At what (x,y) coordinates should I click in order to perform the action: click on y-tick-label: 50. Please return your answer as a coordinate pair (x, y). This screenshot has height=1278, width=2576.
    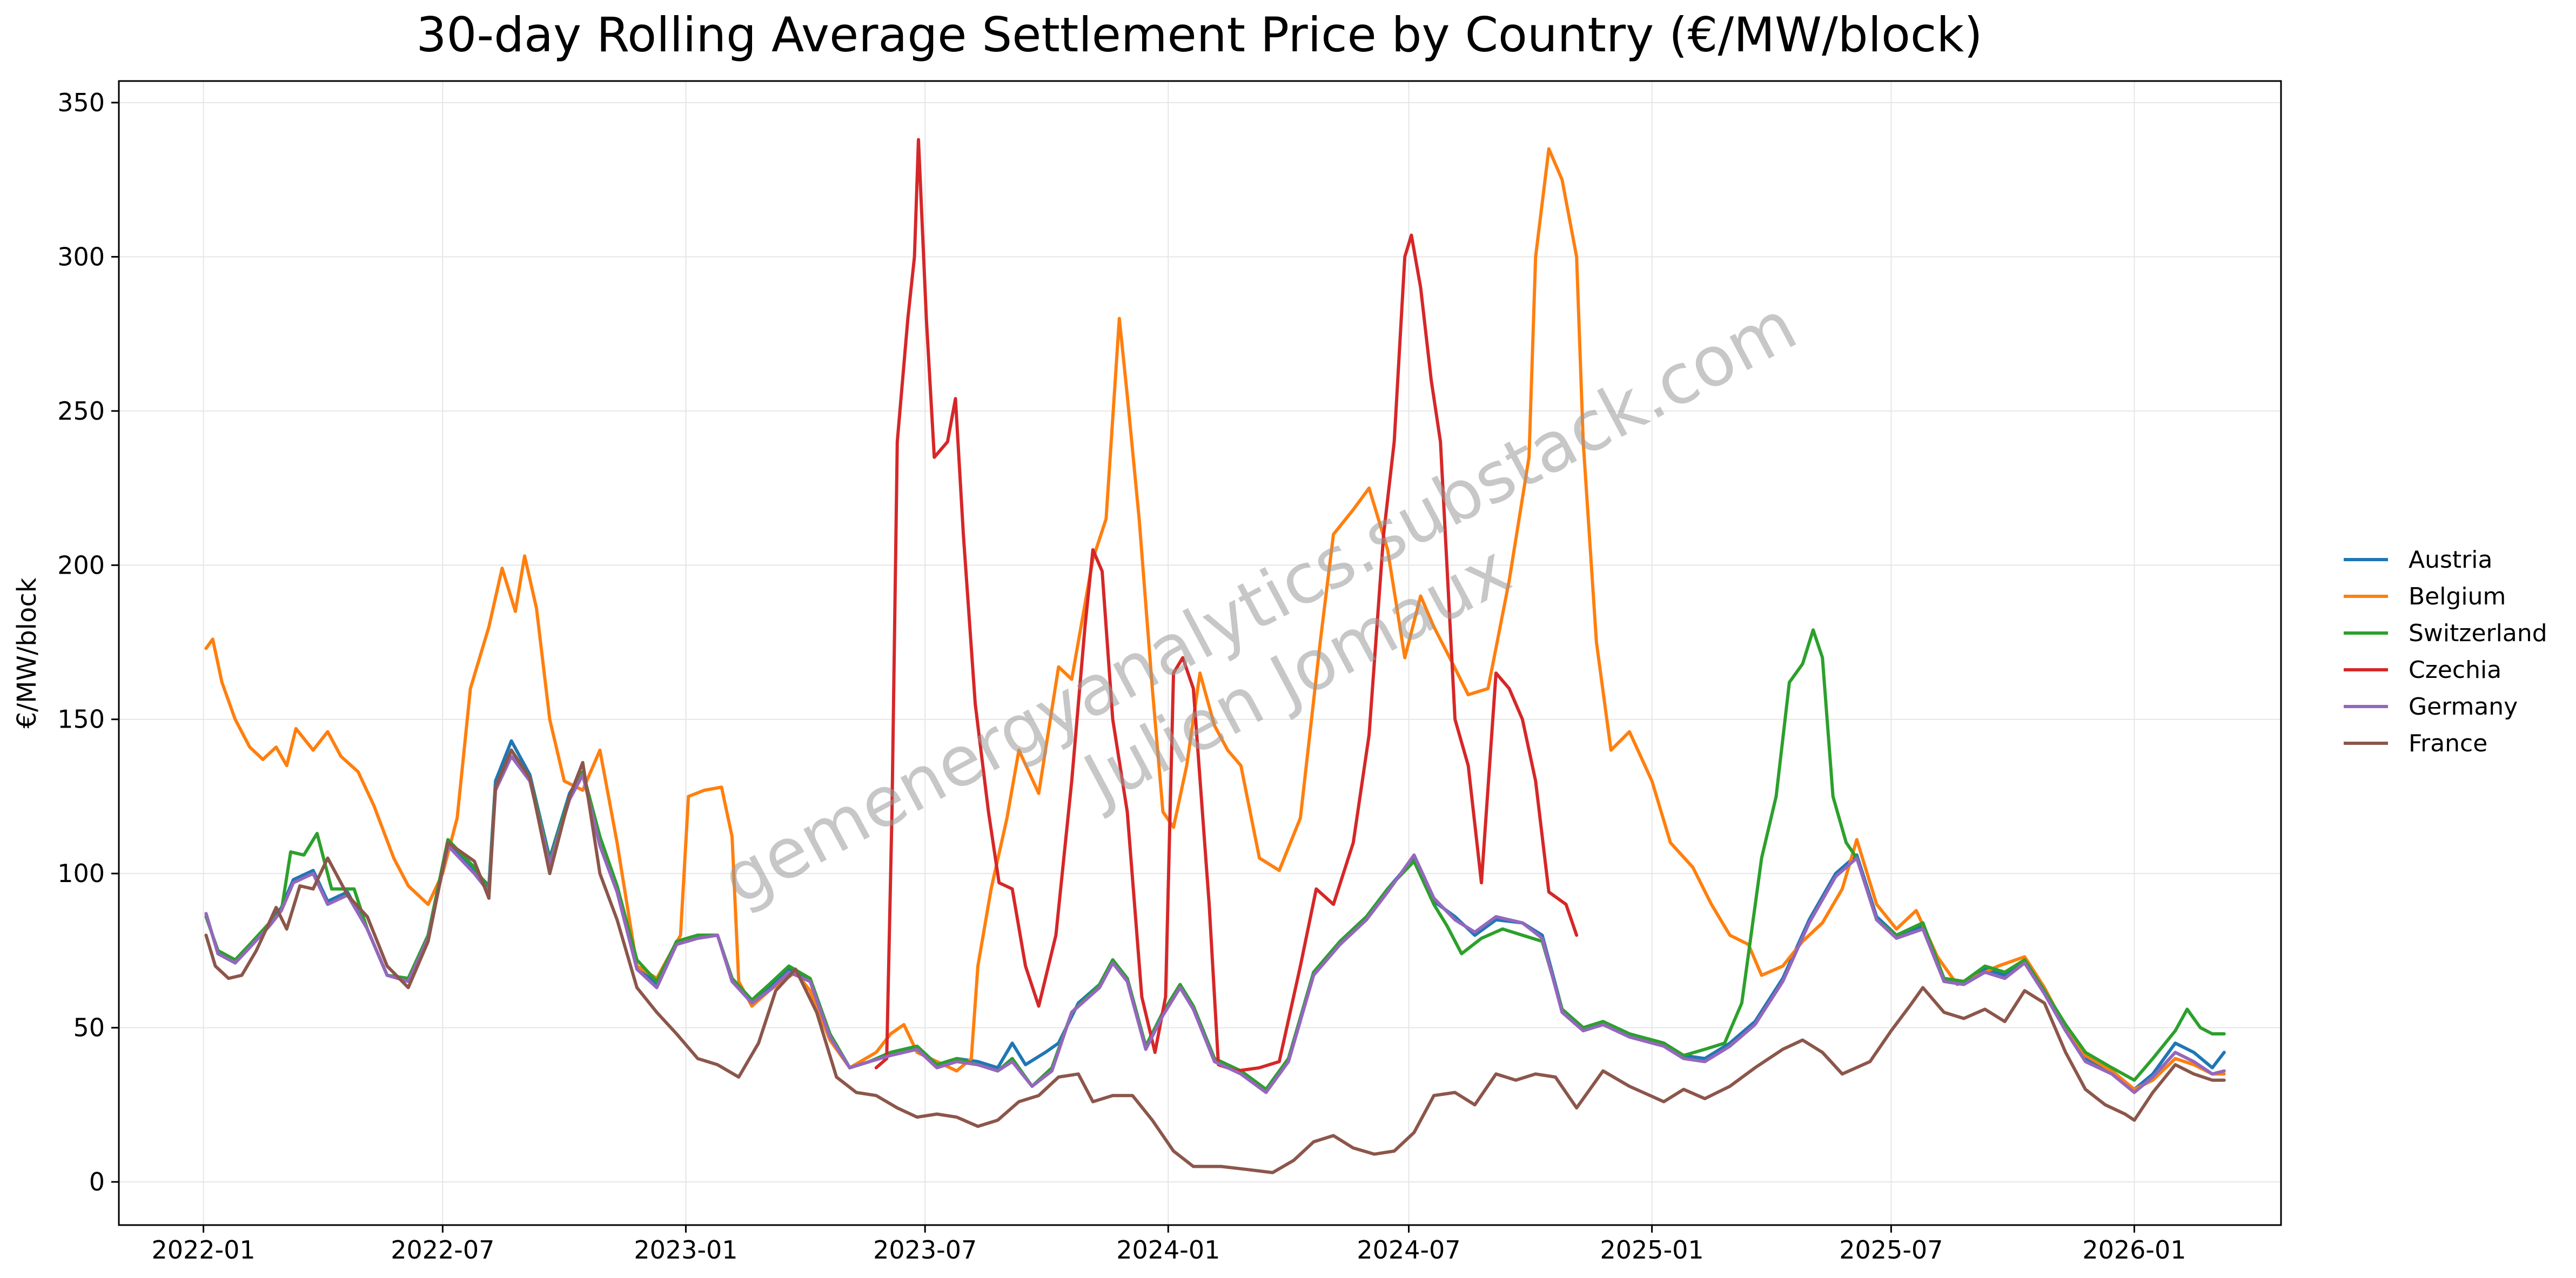
    Looking at the image, I should click on (89, 1027).